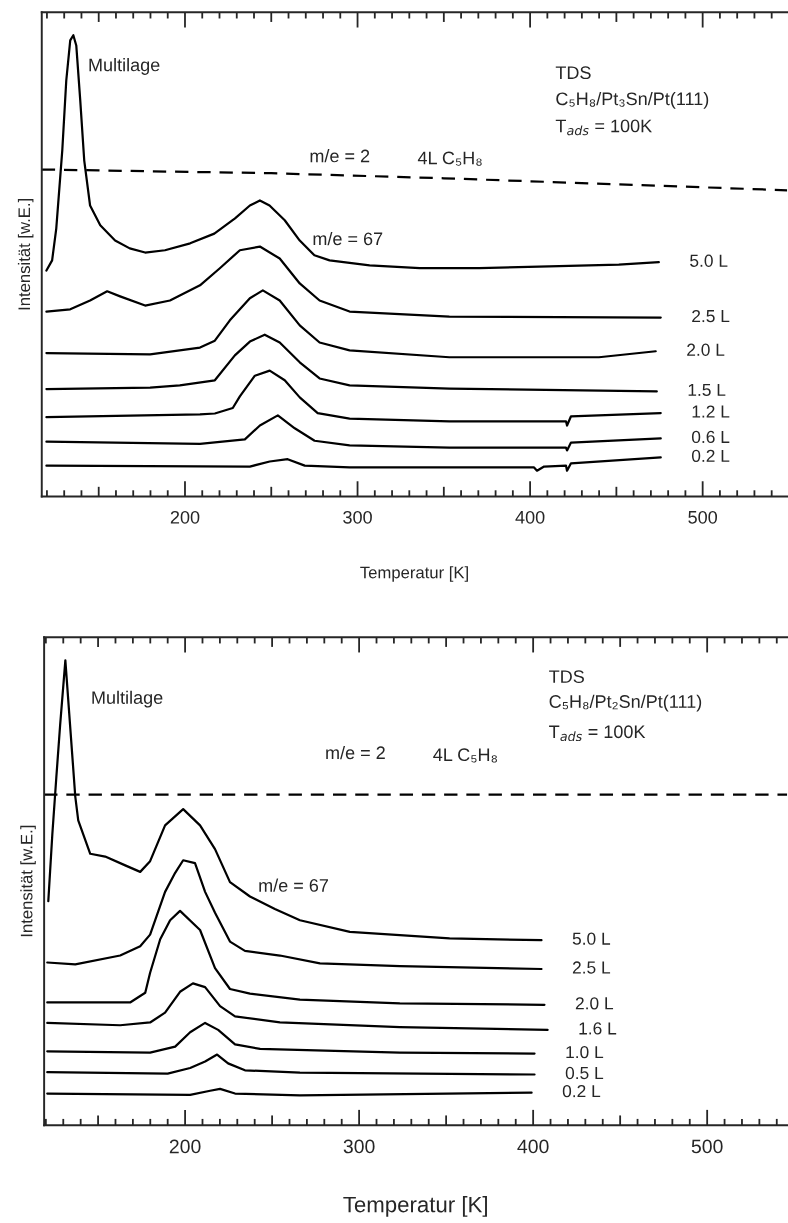 The width and height of the screenshot is (788, 1223). Describe the element at coordinates (632, 100) in the screenshot. I see `annotation: C₅H₈/Pt₃Sn/Pt(111)` at that location.